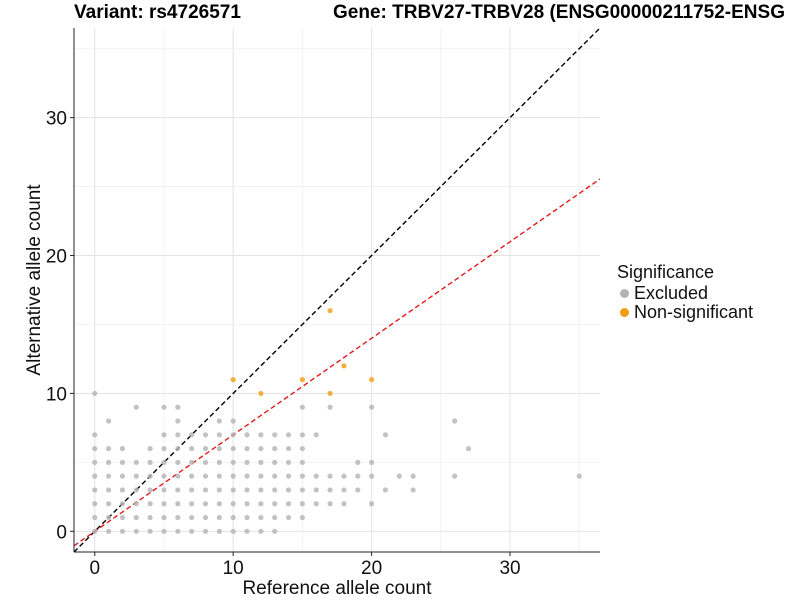  What do you see at coordinates (61, 532) in the screenshot?
I see `y-tick-label: 0` at bounding box center [61, 532].